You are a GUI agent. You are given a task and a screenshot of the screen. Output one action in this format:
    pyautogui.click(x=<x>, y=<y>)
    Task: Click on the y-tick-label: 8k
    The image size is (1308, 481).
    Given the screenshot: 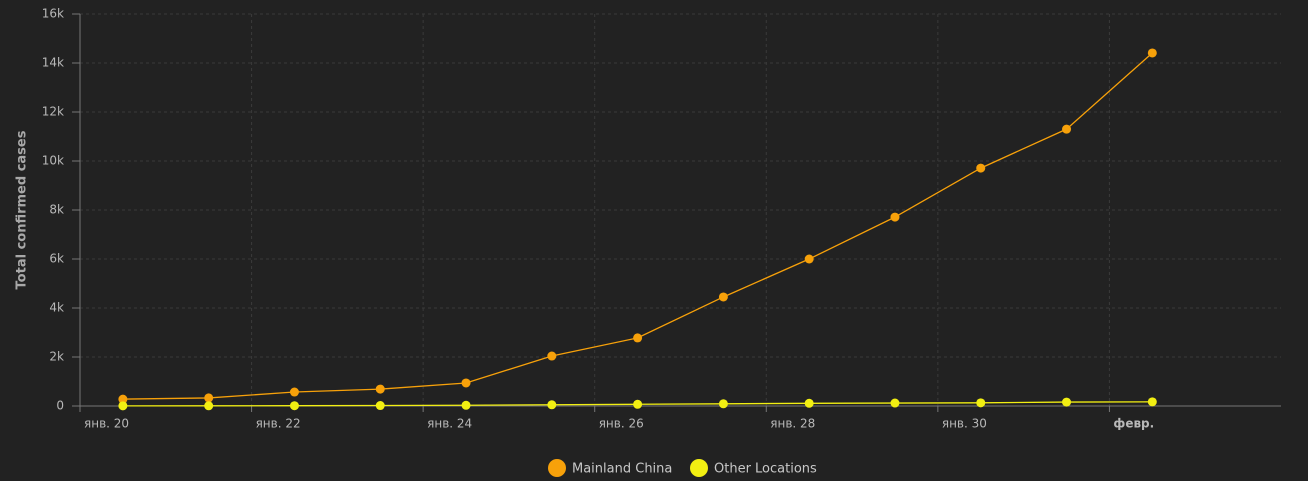 What is the action you would take?
    pyautogui.click(x=56, y=210)
    